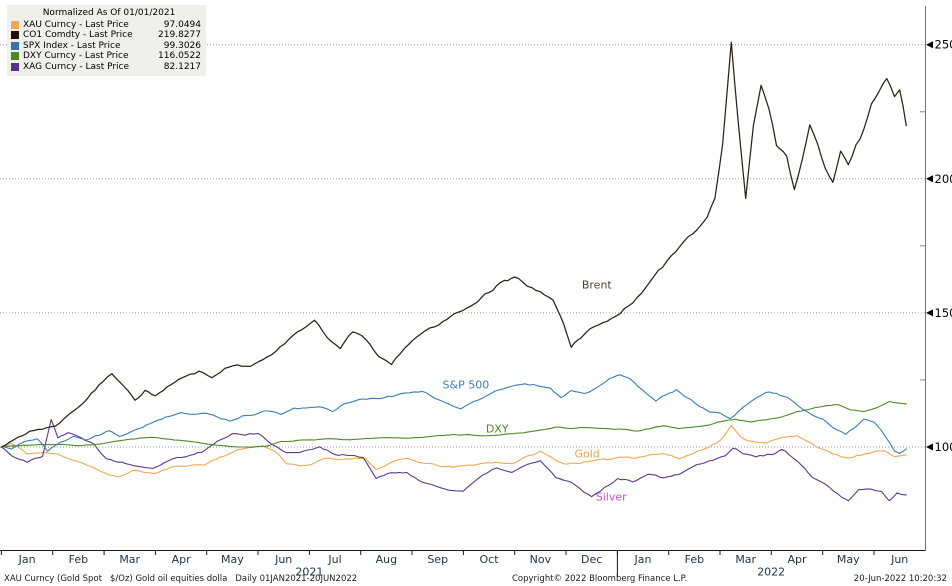 The height and width of the screenshot is (586, 952). I want to click on legend-item-xau: XAU Curncy - Last Price 97.0494, so click(106, 25).